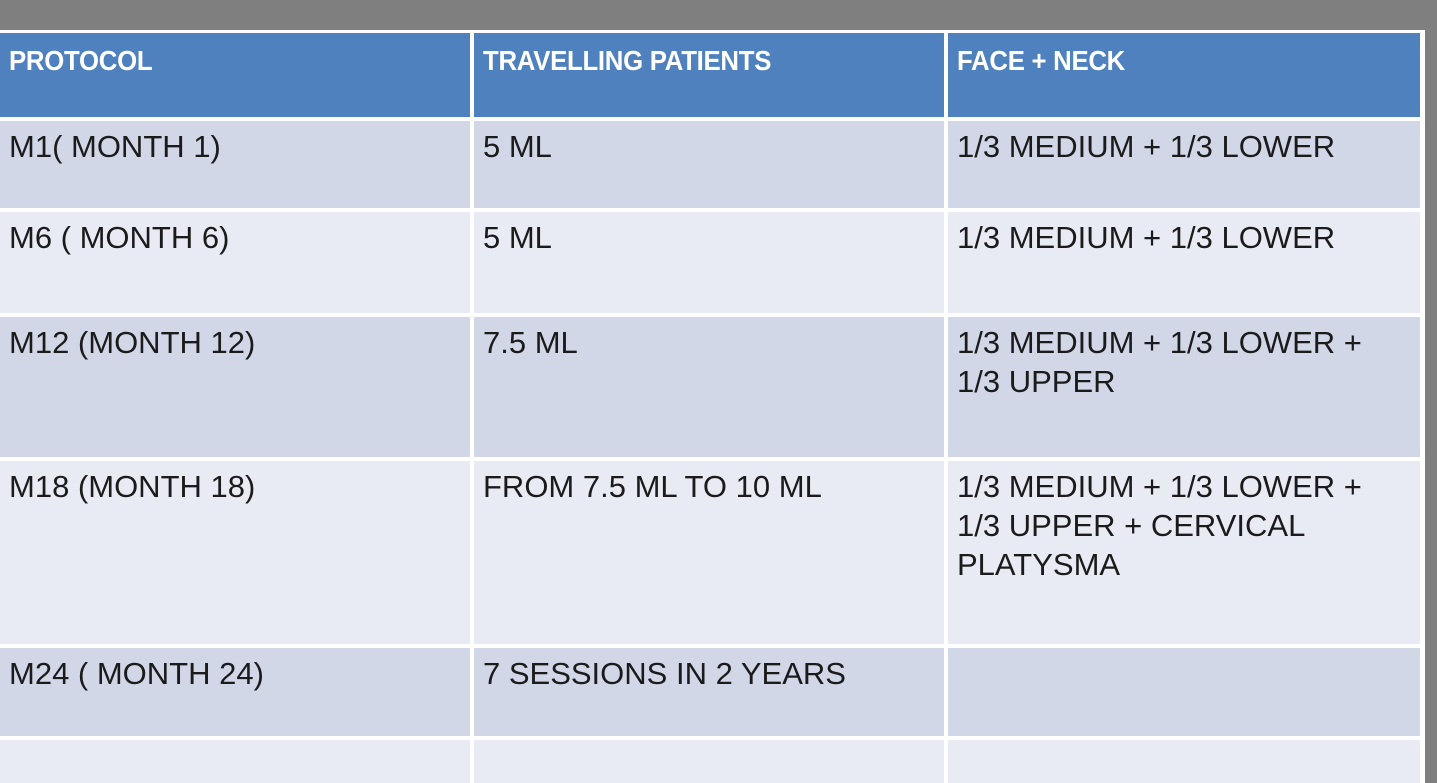  Describe the element at coordinates (235, 164) in the screenshot. I see `table-cell-protocol: M1( MONTH 1)` at that location.